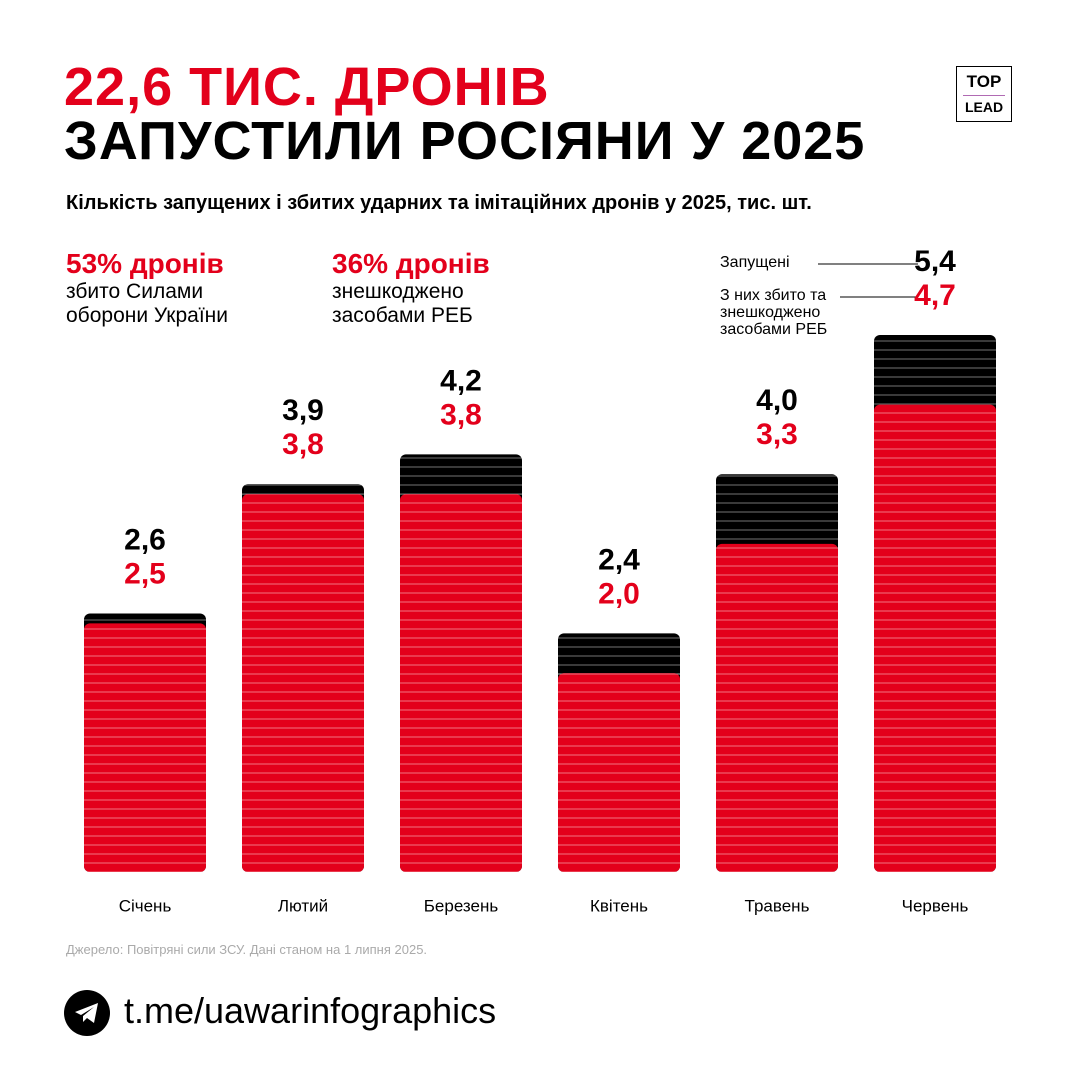  I want to click on annotation: 53% дронів збито Силами оборони України, so click(166, 288).